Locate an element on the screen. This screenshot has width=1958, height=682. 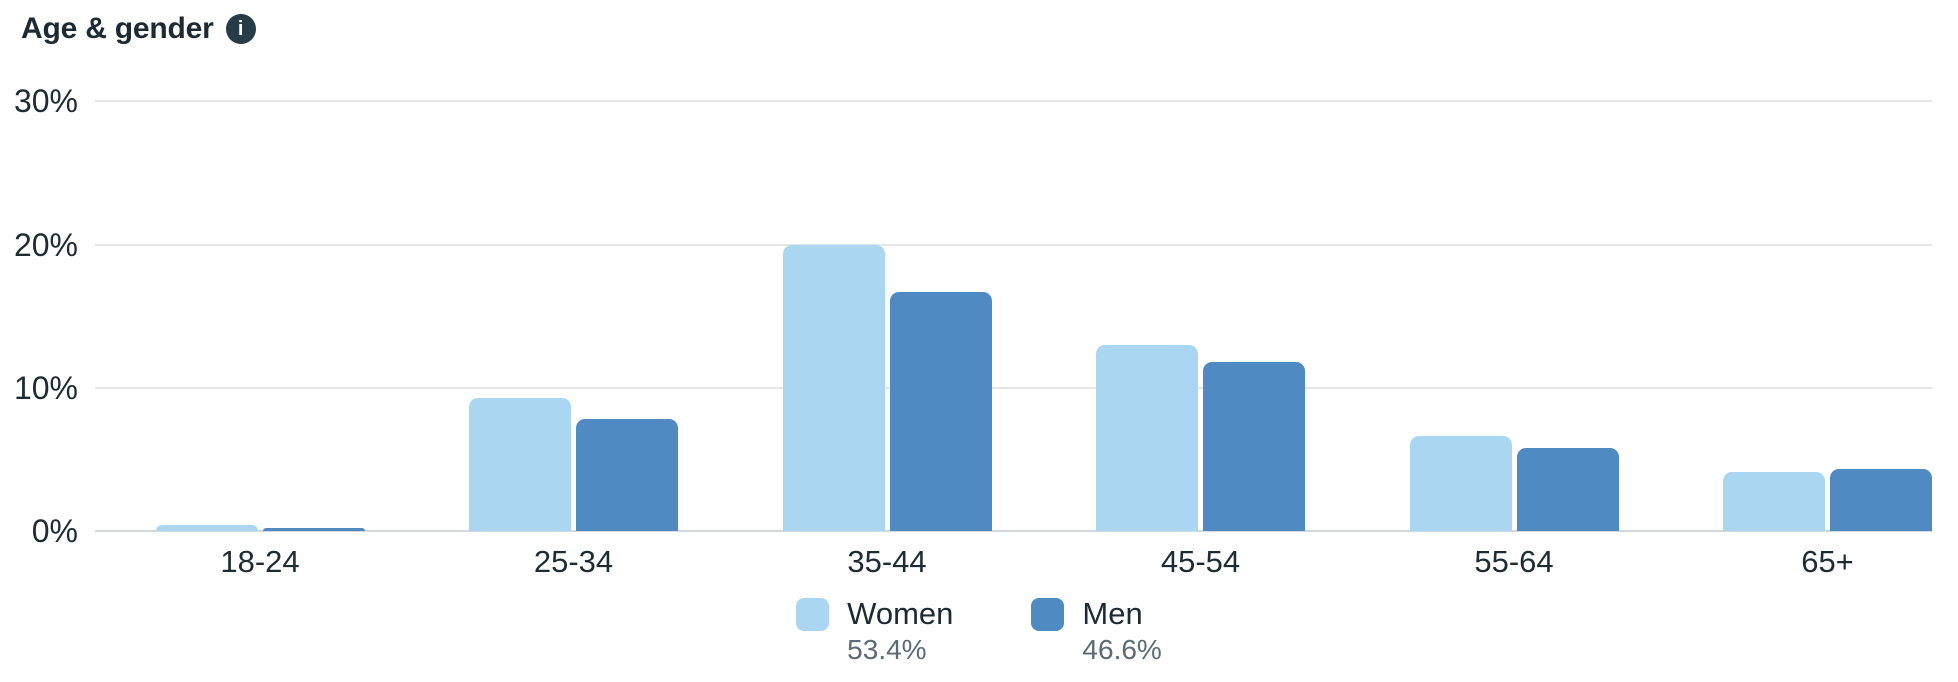
legend-texts-women: Women 53.4% is located at coordinates (900, 631).